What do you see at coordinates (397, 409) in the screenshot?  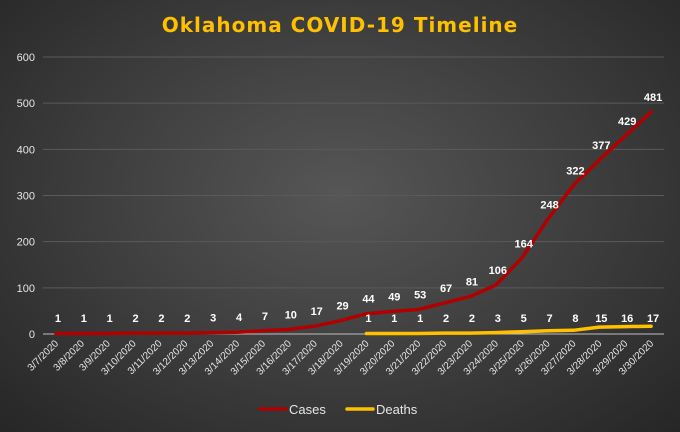 I see `legend-label-deaths: Deaths` at bounding box center [397, 409].